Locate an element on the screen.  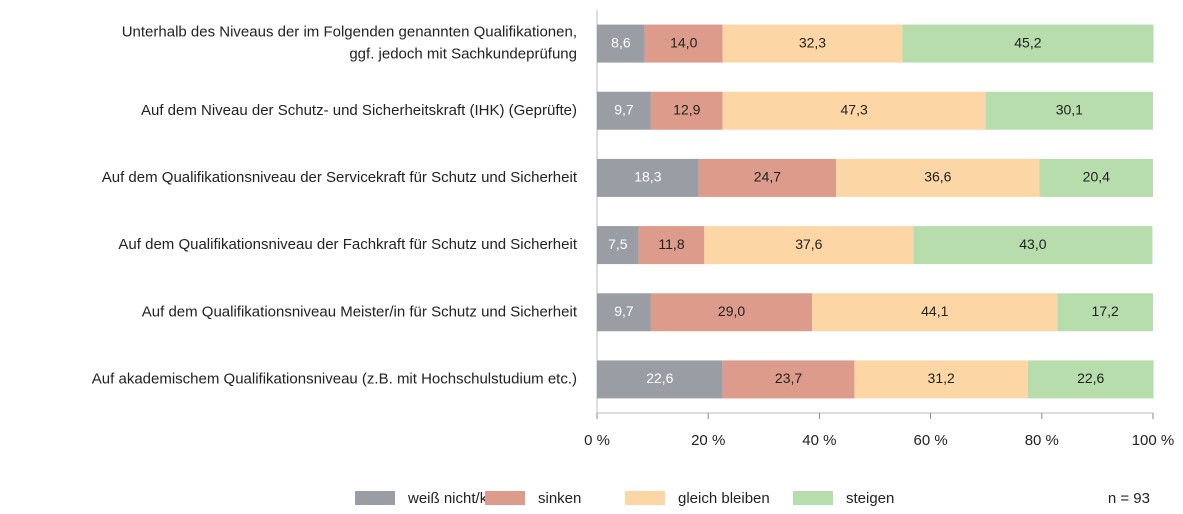
x-tick-label: 60 % is located at coordinates (930, 440).